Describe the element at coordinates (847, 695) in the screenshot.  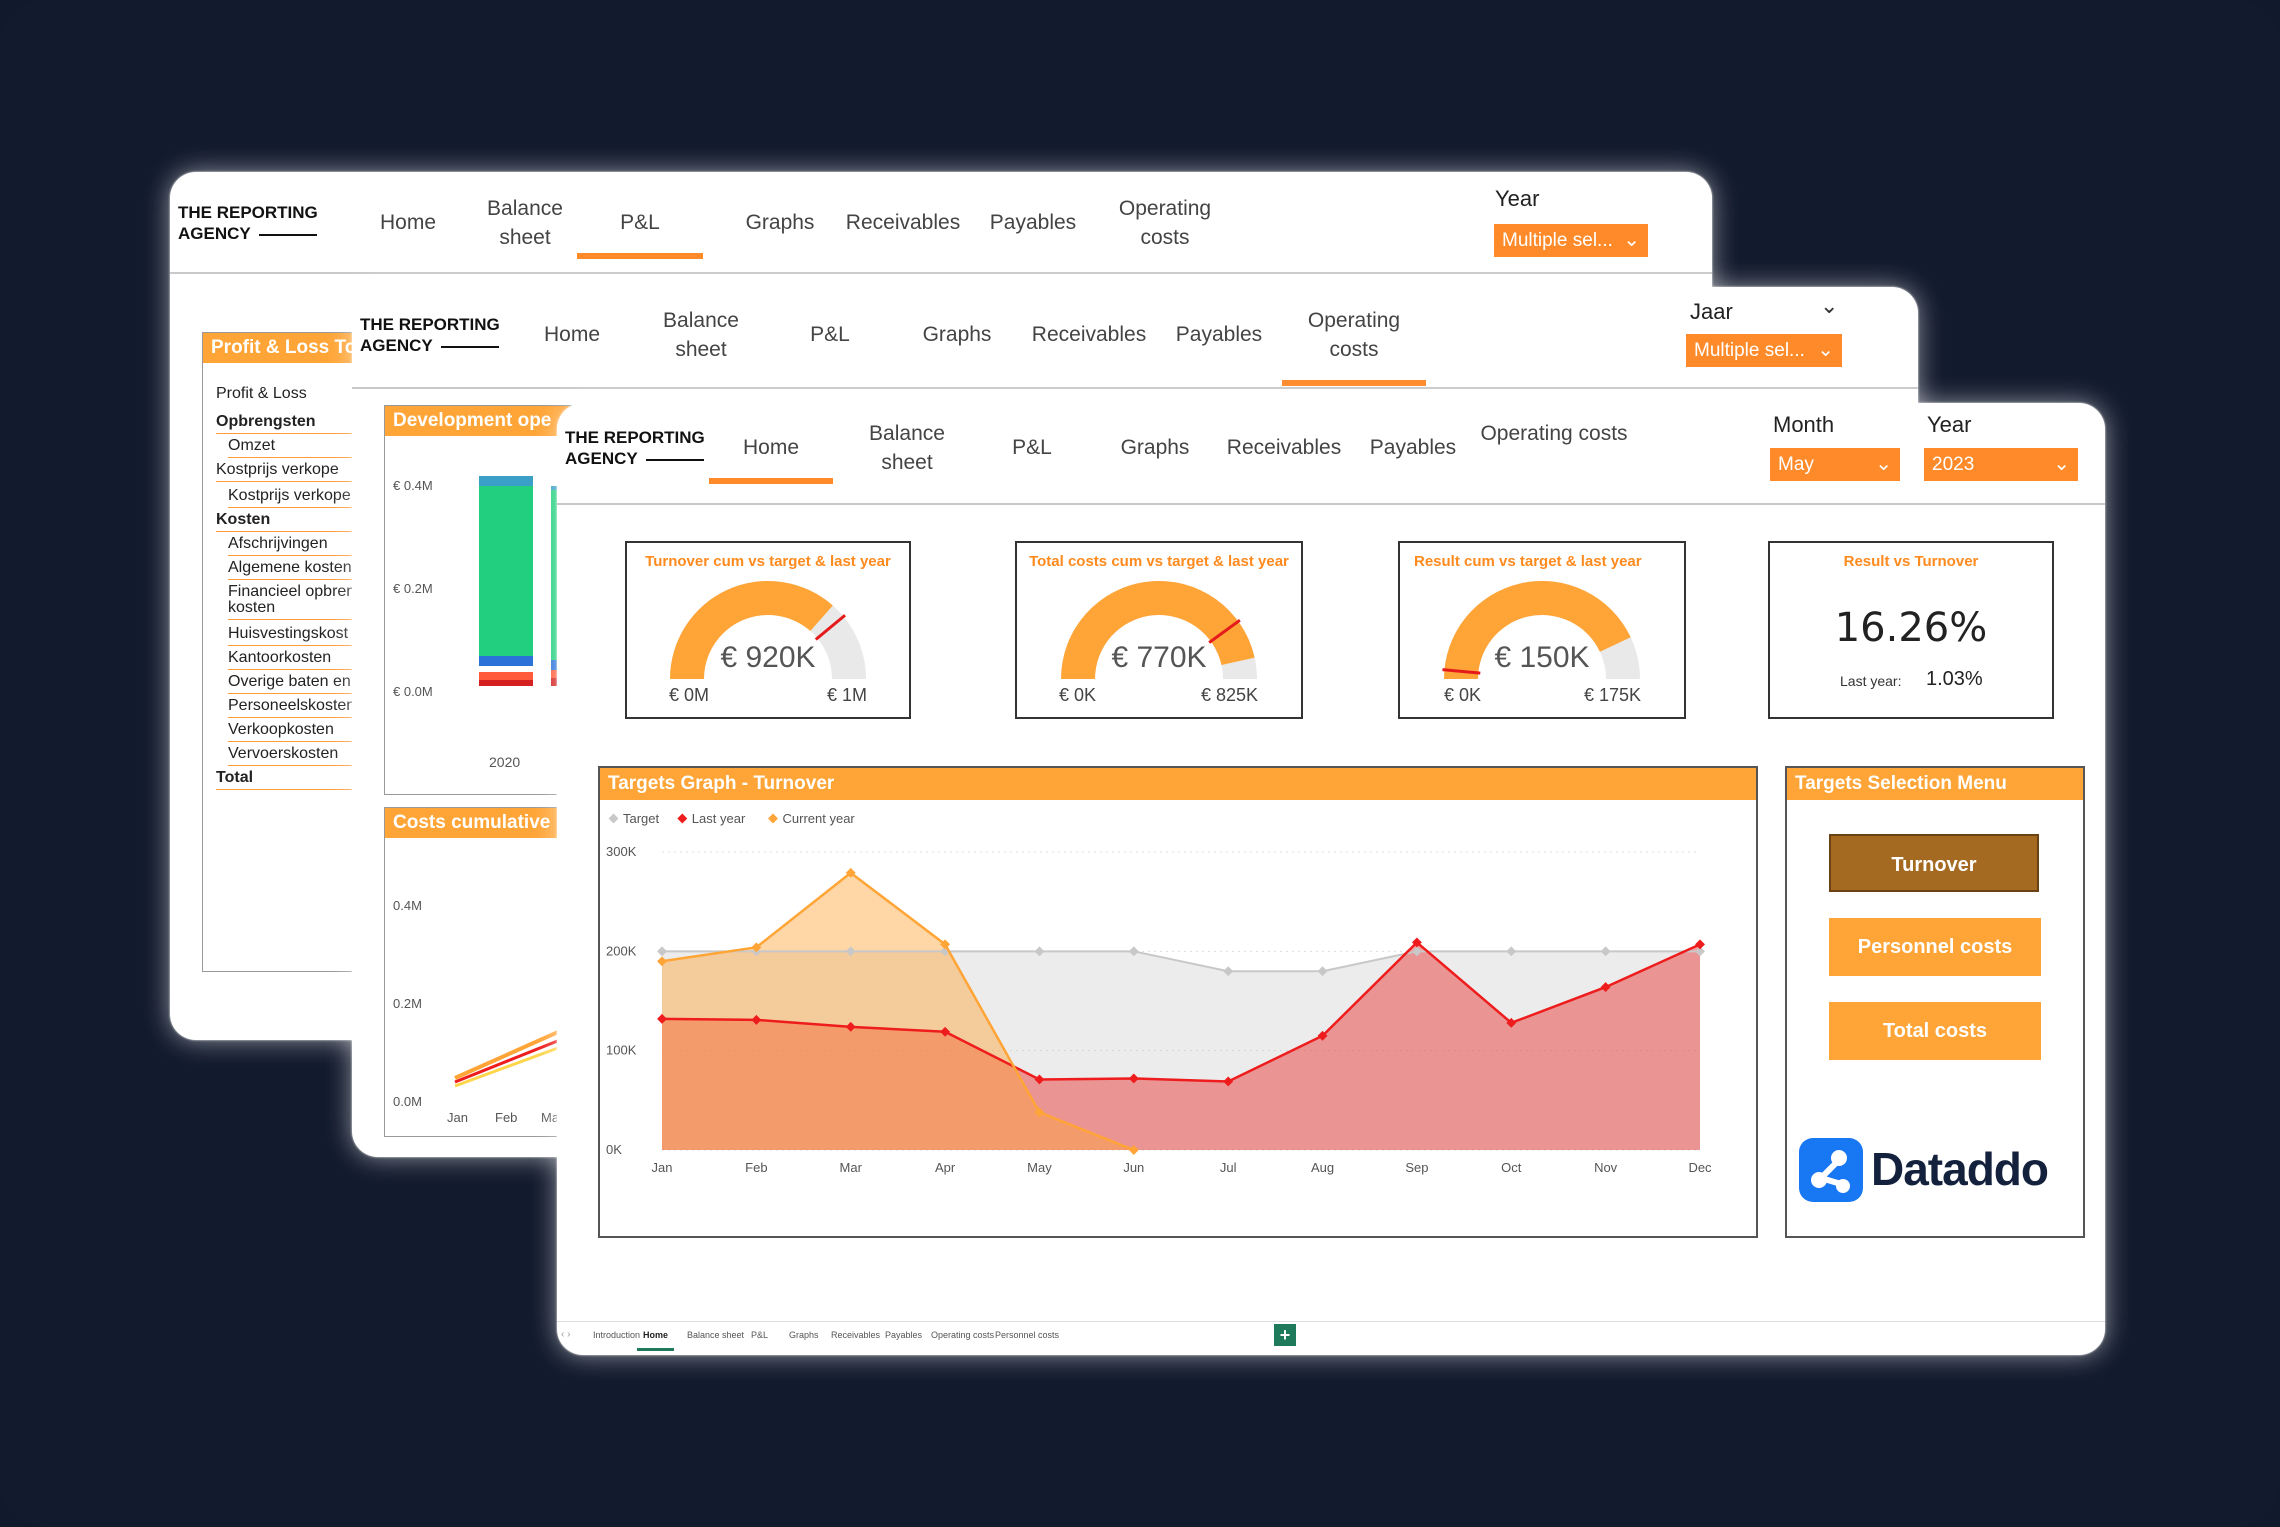
I see `kpi-max: € 1M` at that location.